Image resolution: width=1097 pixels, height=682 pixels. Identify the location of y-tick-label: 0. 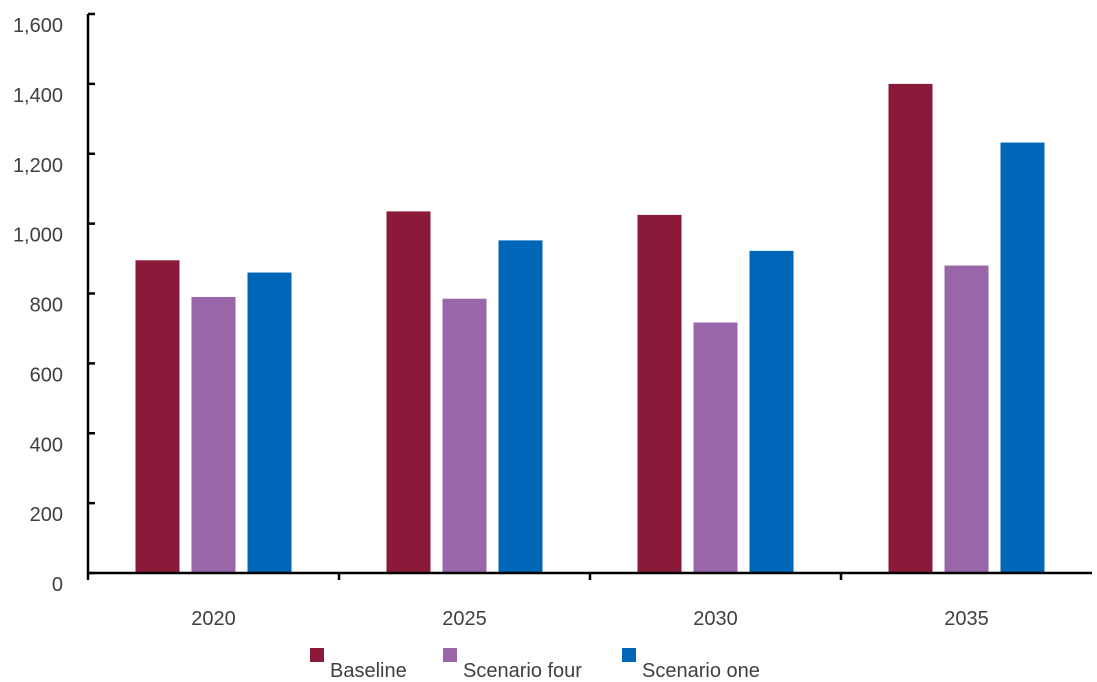
(57, 585).